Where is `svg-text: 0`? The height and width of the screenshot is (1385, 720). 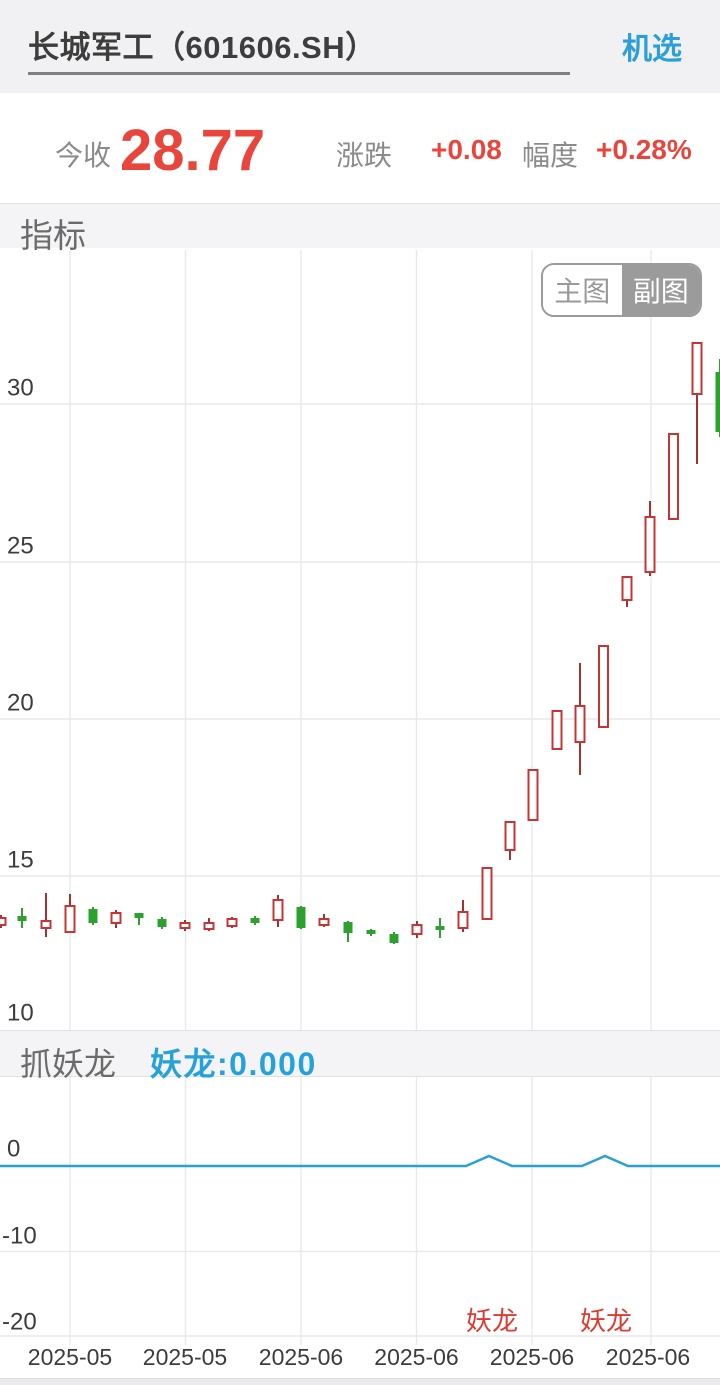
svg-text: 0 is located at coordinates (13, 1149).